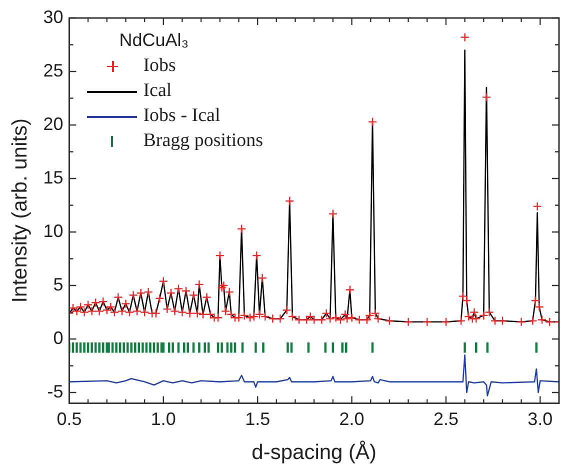 The height and width of the screenshot is (472, 567). Describe the element at coordinates (20, 210) in the screenshot. I see `y-axis-title: Intensity (arb. units)` at that location.